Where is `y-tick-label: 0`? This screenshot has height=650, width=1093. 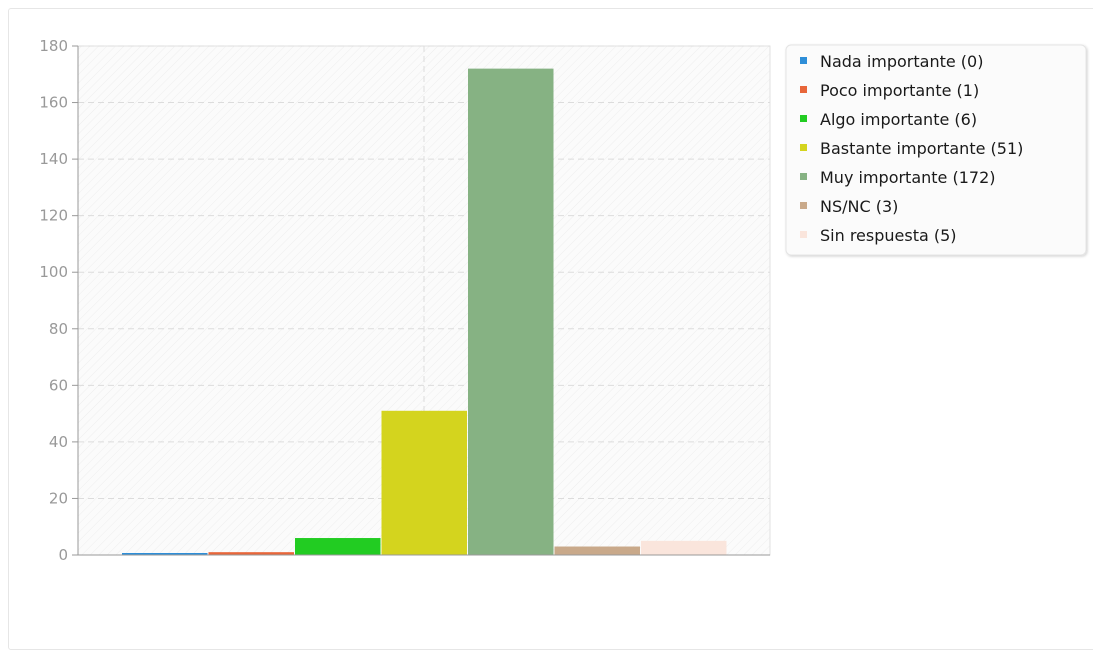
y-tick-label: 0 is located at coordinates (63, 555).